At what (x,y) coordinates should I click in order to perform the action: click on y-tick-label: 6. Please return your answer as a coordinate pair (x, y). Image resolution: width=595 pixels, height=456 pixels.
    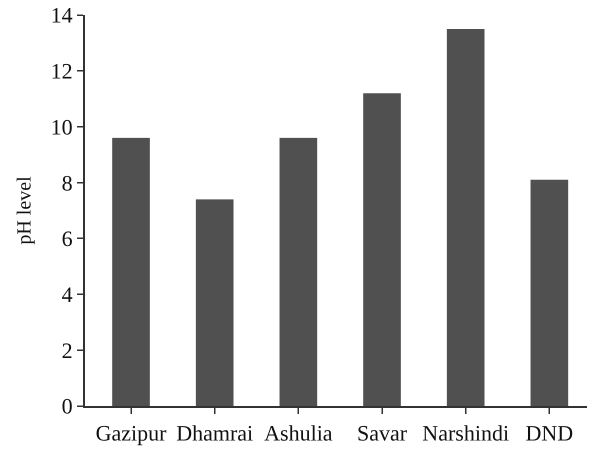
    Looking at the image, I should click on (67, 239).